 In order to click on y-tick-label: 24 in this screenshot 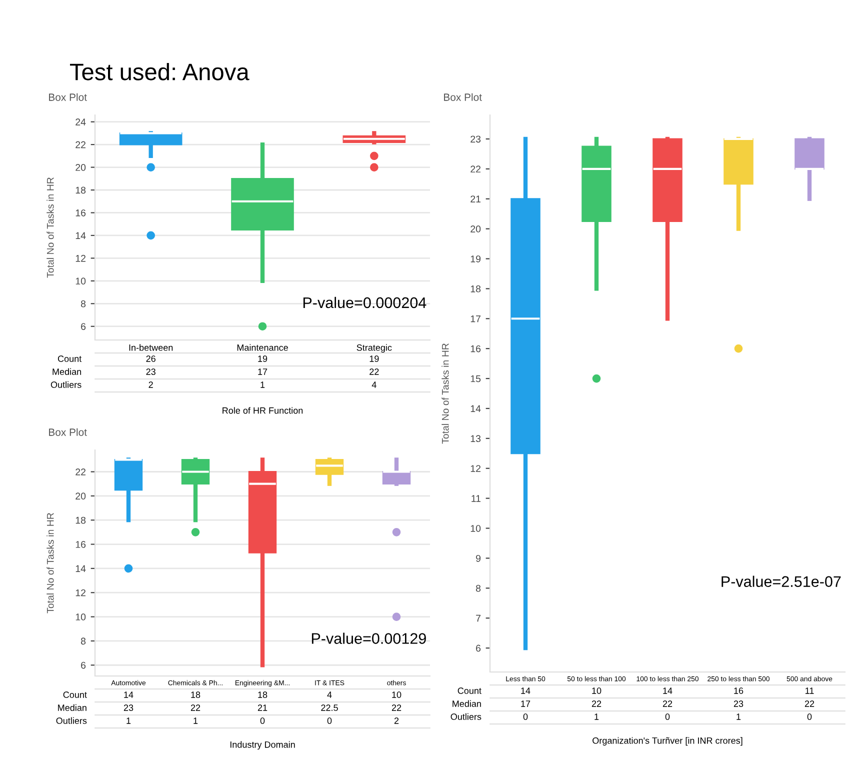, I will do `click(81, 122)`.